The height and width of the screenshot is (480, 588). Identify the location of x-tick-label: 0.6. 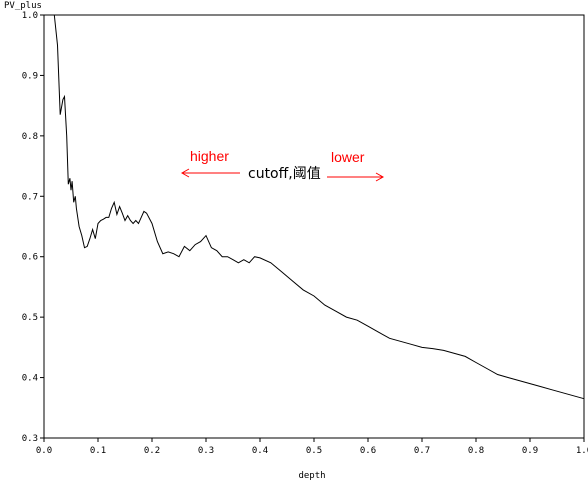
(368, 451).